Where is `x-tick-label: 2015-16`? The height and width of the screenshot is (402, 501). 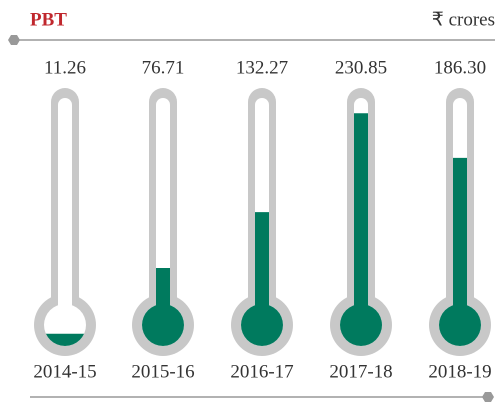 x-tick-label: 2015-16 is located at coordinates (162, 371).